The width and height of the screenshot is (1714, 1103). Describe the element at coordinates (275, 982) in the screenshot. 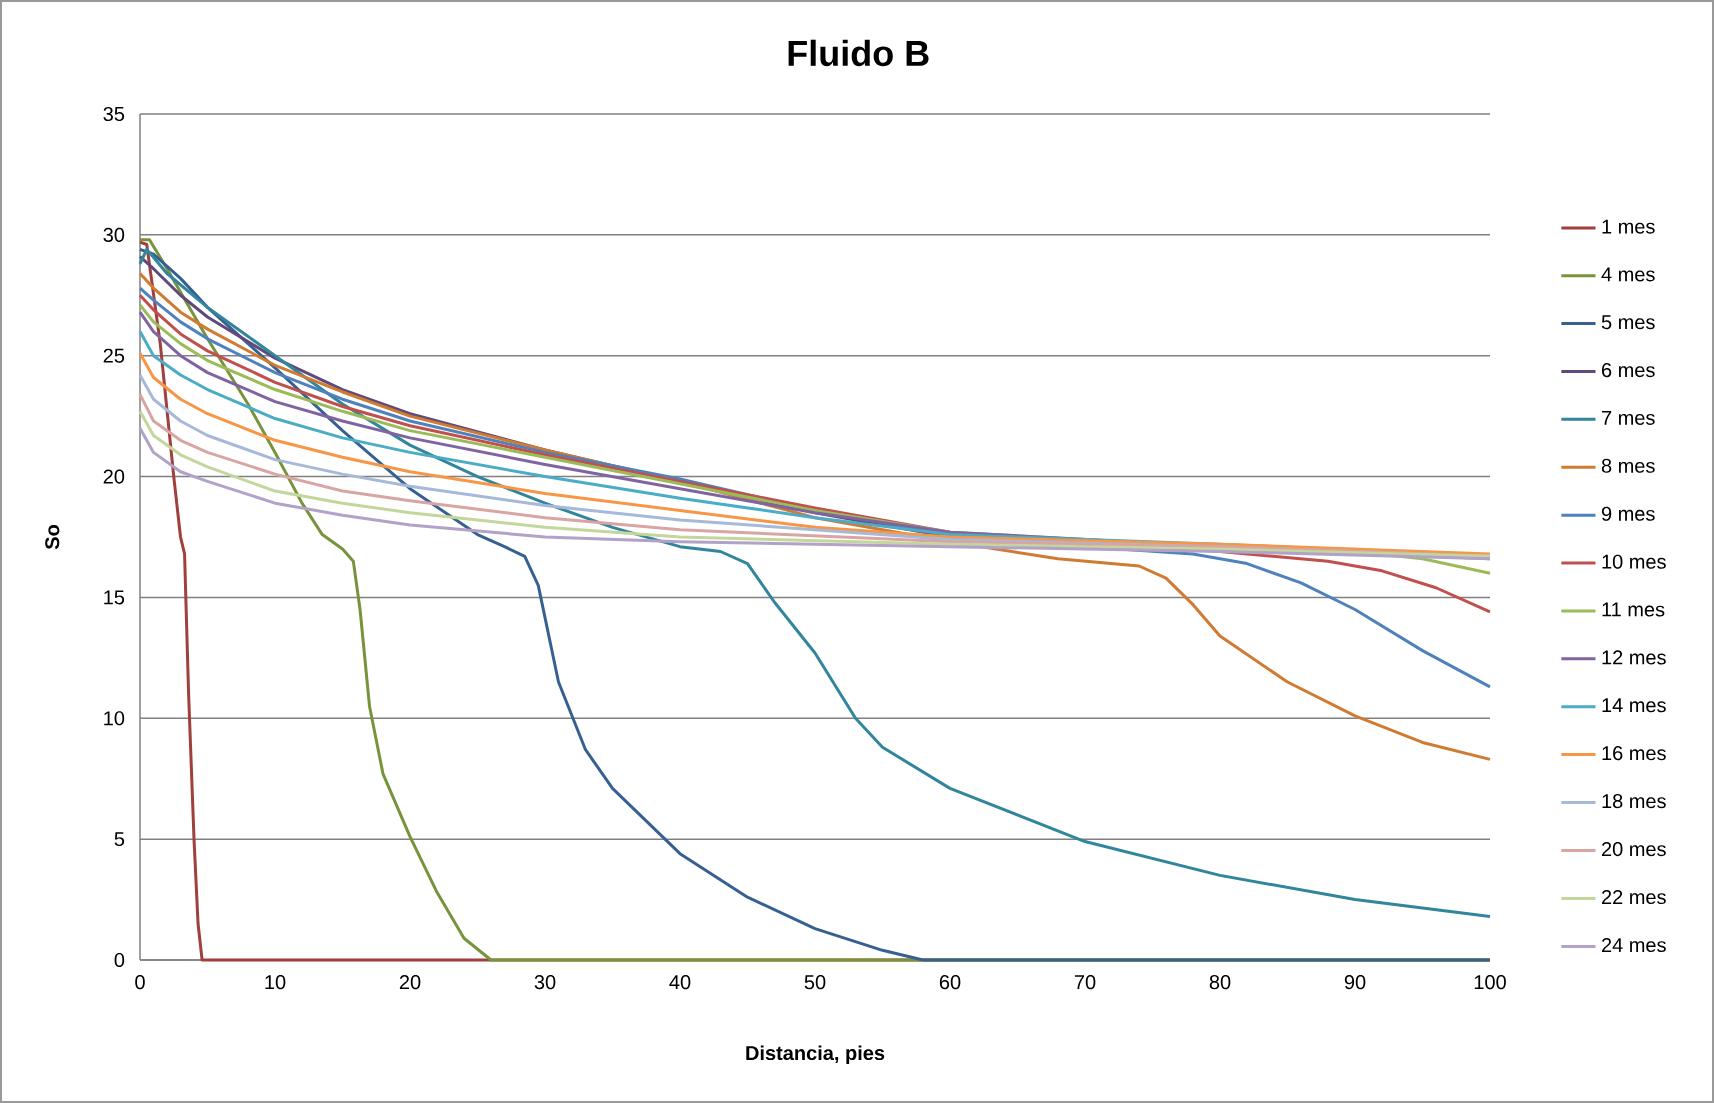

I see `x-tick-label: 10` at that location.